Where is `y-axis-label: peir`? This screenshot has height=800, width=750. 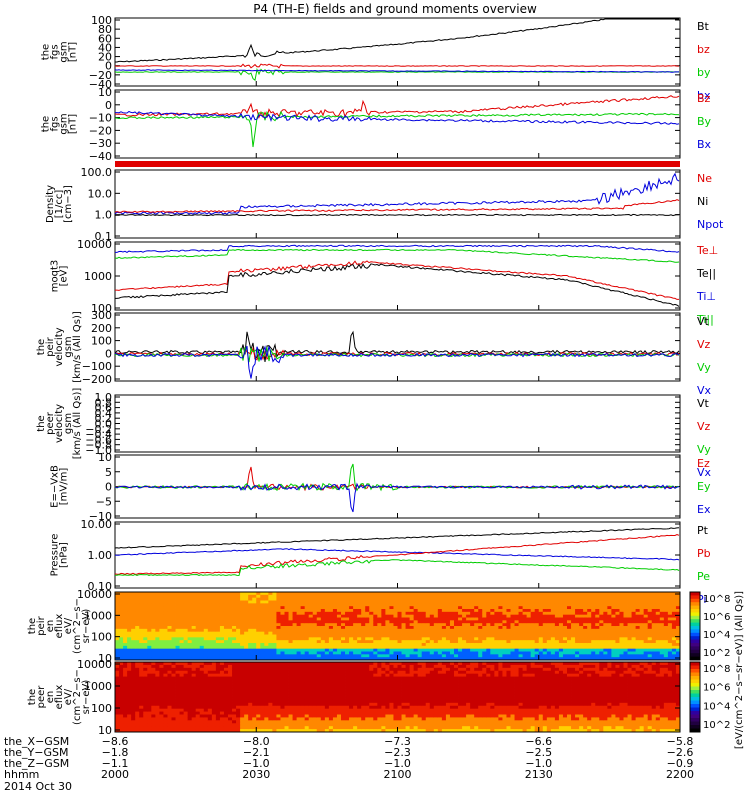
y-axis-label: peir is located at coordinates (41, 625).